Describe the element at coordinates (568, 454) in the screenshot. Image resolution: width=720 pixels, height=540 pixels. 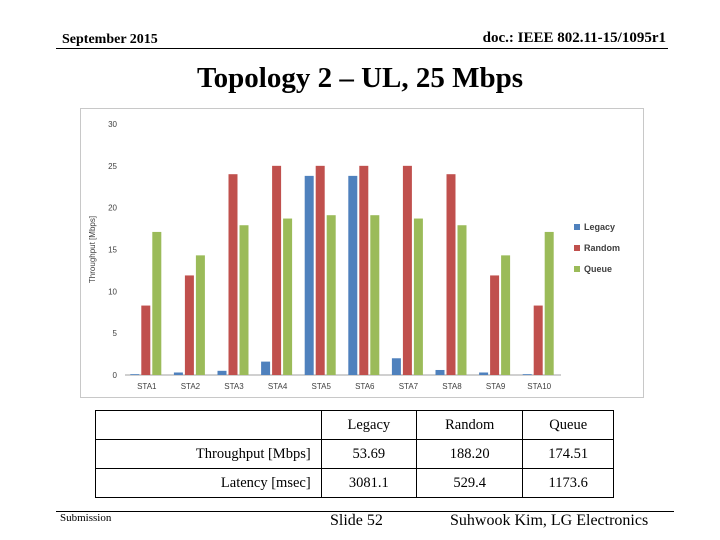
I see `table-cell: 174.51` at that location.